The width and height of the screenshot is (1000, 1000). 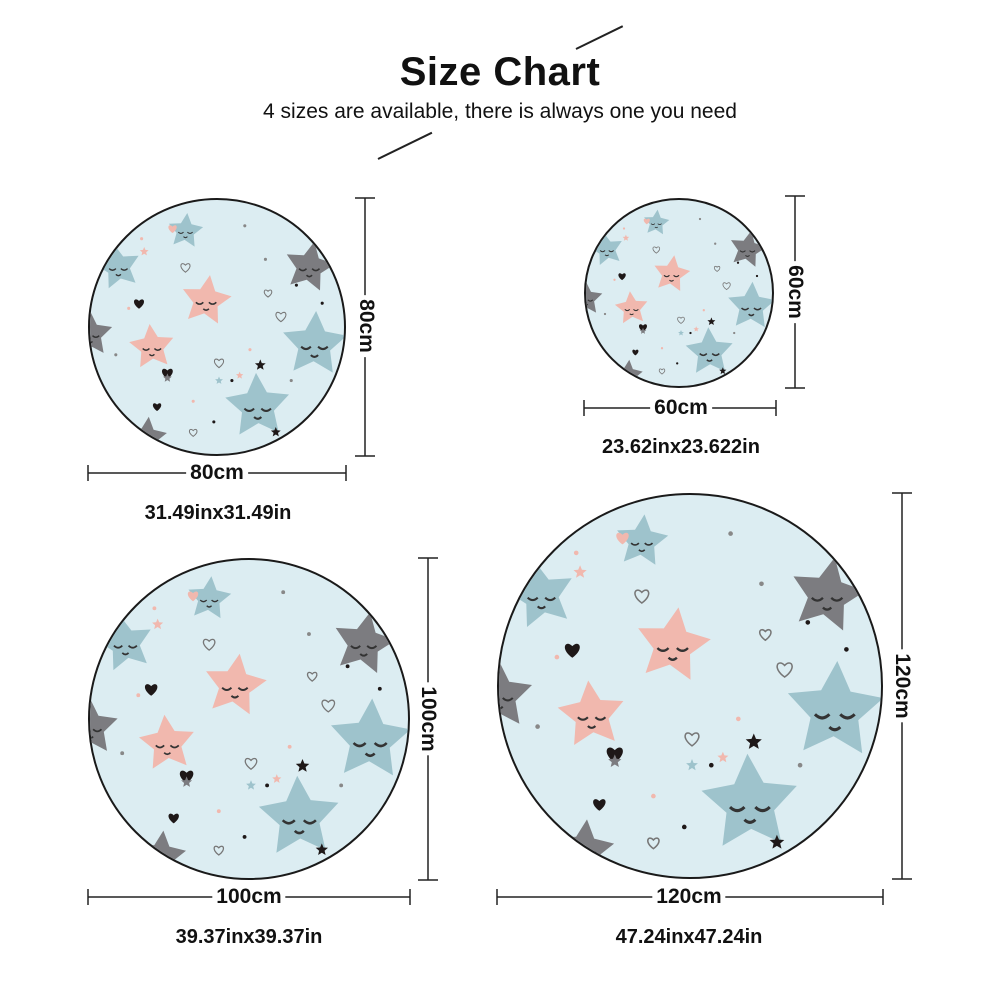 What do you see at coordinates (218, 513) in the screenshot?
I see `inch-label-80cm: 31.49inx31.49in` at bounding box center [218, 513].